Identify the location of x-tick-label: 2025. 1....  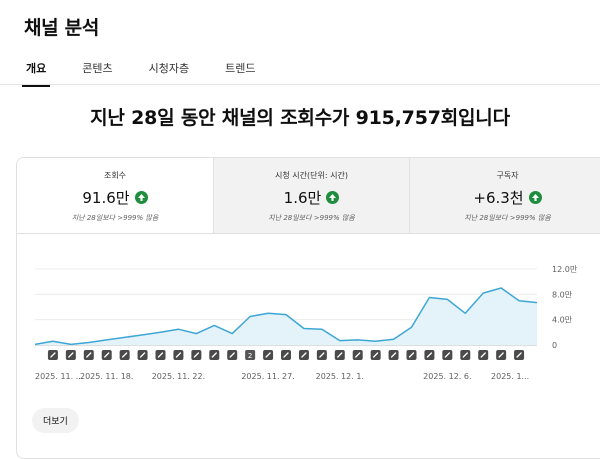
(510, 376).